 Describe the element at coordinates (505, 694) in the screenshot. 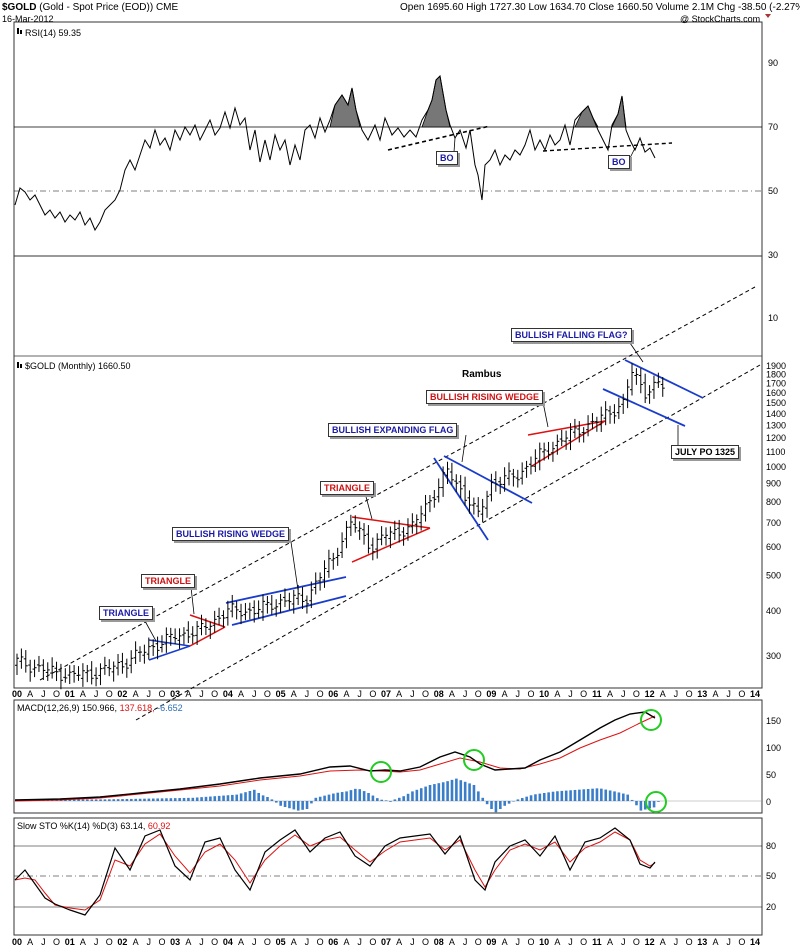

I see `x-label-top-37: A` at that location.